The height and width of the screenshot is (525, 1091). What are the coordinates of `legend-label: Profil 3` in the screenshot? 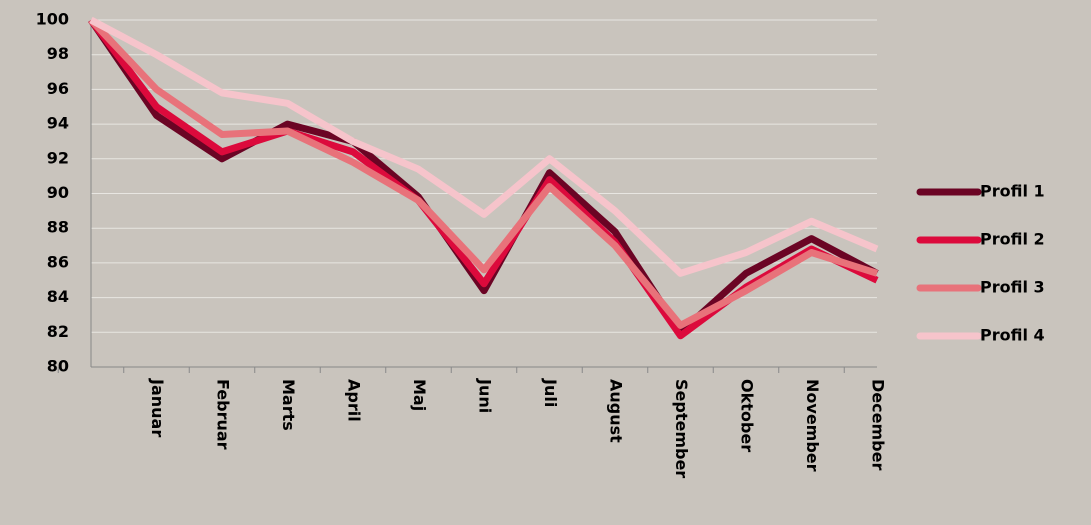 It's located at (1012, 287).